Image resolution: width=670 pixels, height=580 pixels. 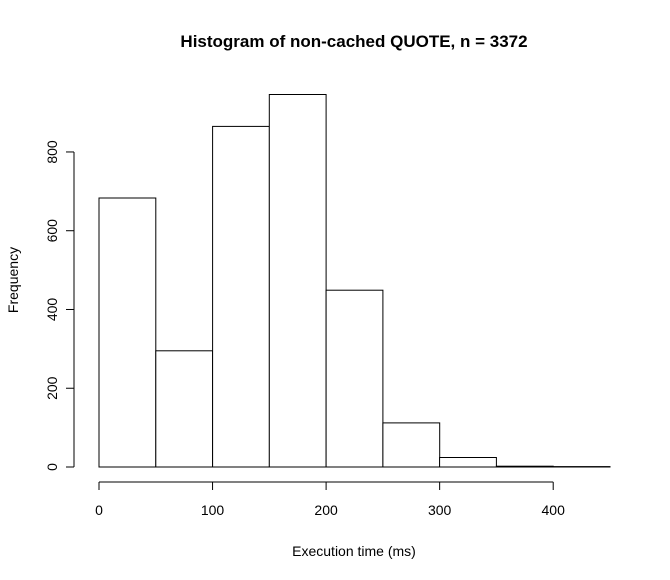 I want to click on chart-title: Histogram of non-cached QUOTE, n = 3372, so click(x=353, y=41).